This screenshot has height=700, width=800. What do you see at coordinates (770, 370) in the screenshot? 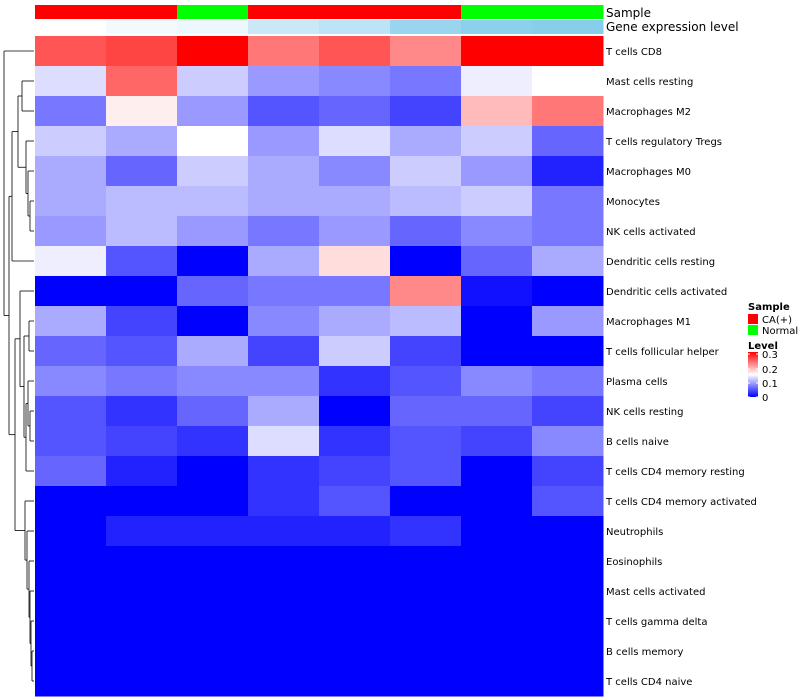
I see `level-tick-1: 0.2` at bounding box center [770, 370].